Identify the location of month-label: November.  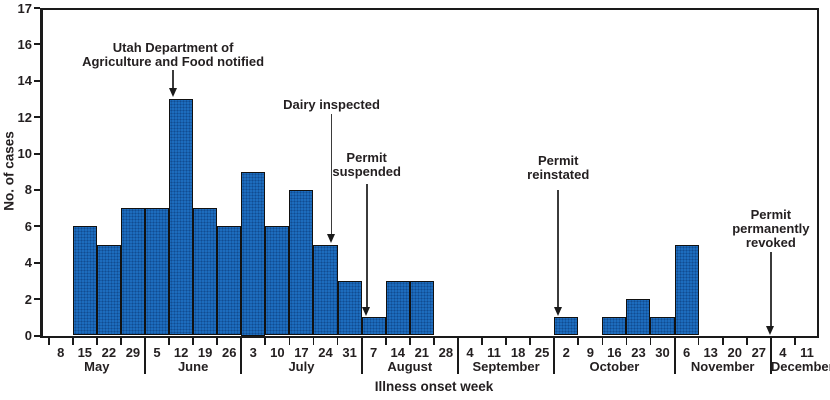
(722, 366).